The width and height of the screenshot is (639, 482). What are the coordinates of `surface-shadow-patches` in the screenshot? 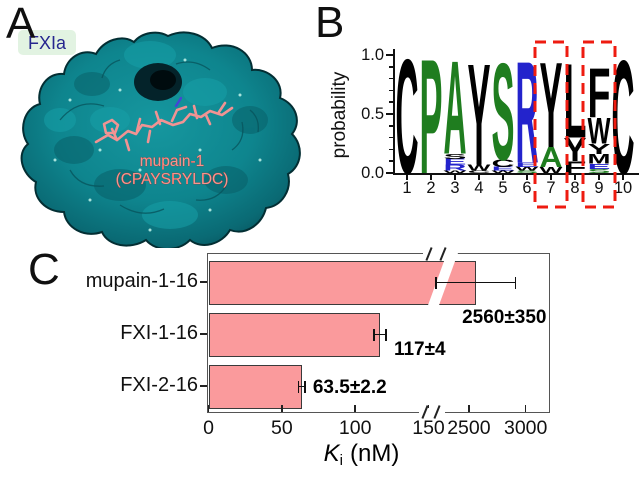 It's located at (161, 136).